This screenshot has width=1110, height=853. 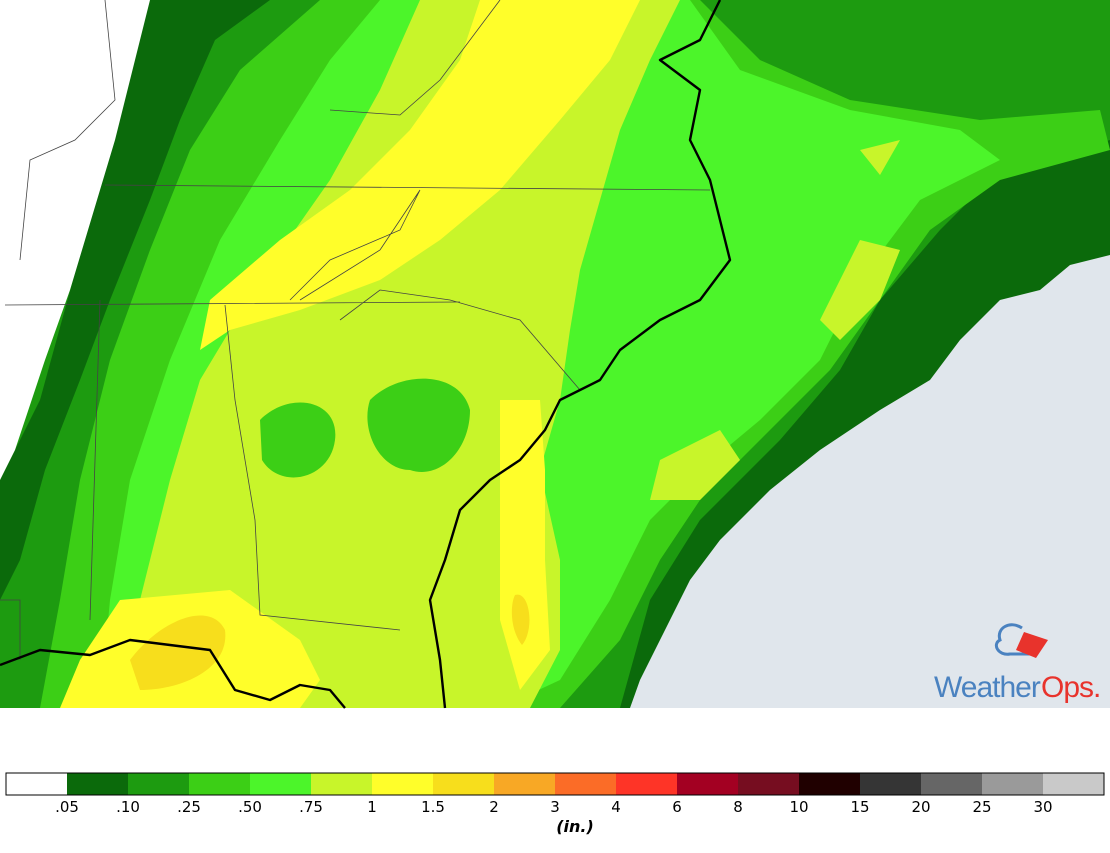 I want to click on legend-label: 6, so click(x=677, y=807).